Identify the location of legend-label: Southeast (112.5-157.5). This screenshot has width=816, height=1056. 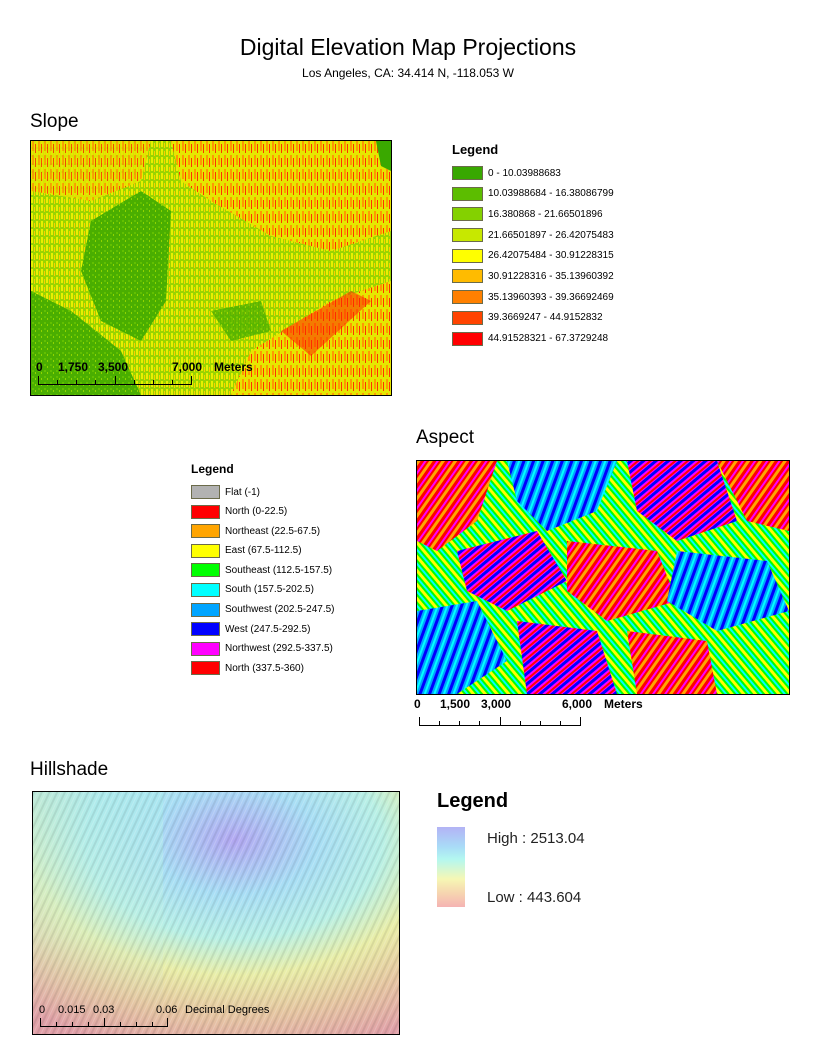
(279, 570).